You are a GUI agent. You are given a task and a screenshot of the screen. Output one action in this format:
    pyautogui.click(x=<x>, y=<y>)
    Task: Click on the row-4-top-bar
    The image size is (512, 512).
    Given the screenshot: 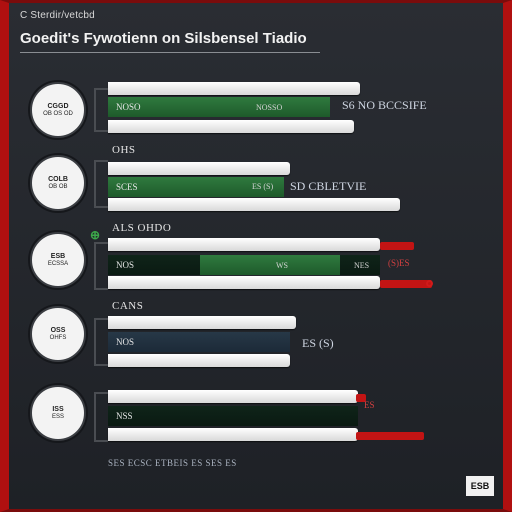 What is the action you would take?
    pyautogui.click(x=202, y=322)
    